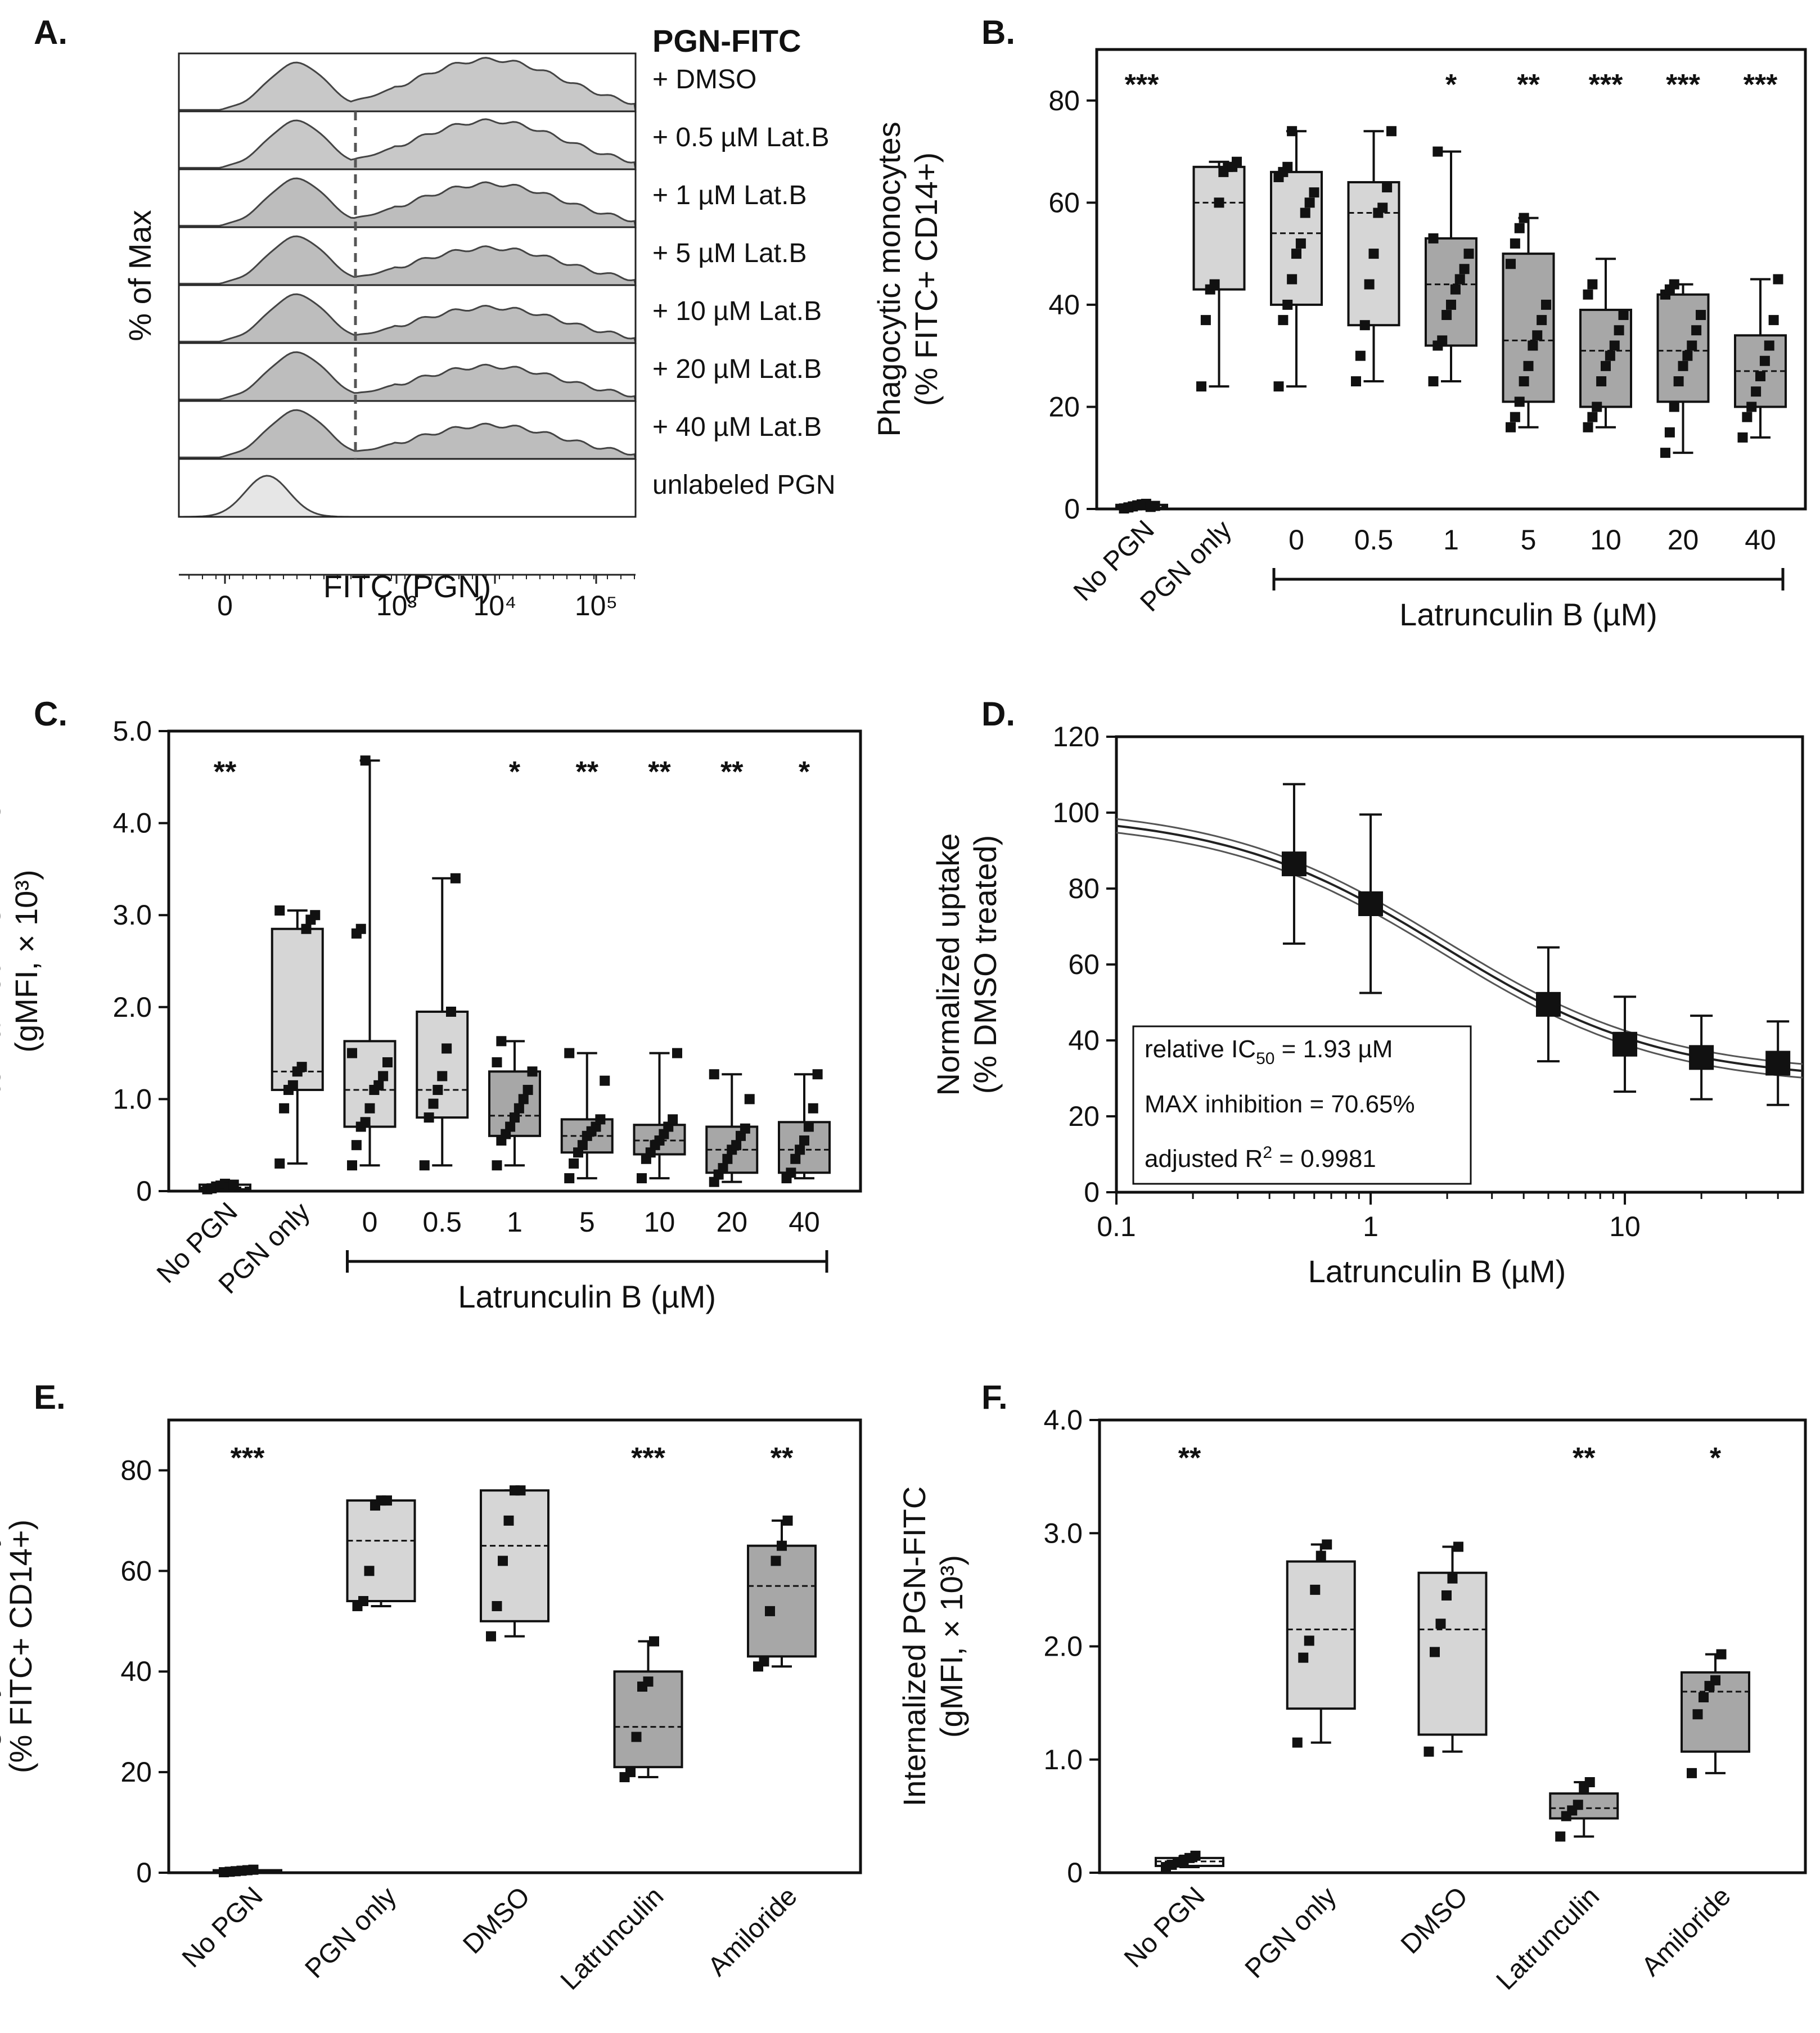  I want to click on panel-e-ytick-label-0: 0, so click(144, 1872).